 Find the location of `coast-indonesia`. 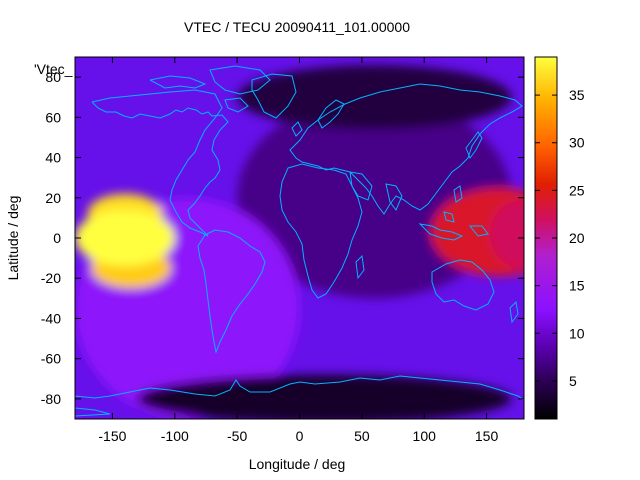

coast-indonesia is located at coordinates (453, 226).